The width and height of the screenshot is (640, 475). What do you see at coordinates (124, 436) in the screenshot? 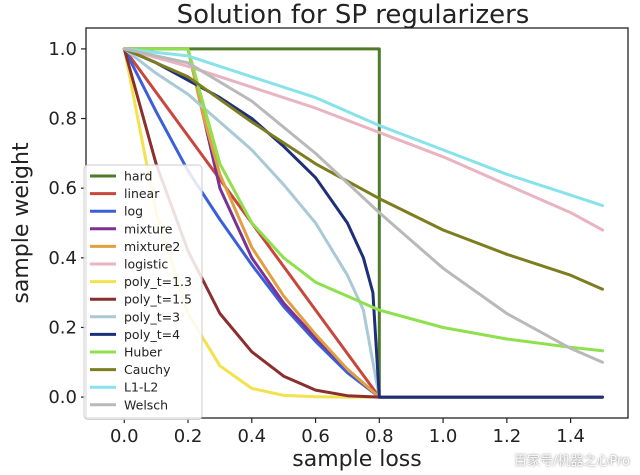
I see `x-tick-label: 0.0` at bounding box center [124, 436].